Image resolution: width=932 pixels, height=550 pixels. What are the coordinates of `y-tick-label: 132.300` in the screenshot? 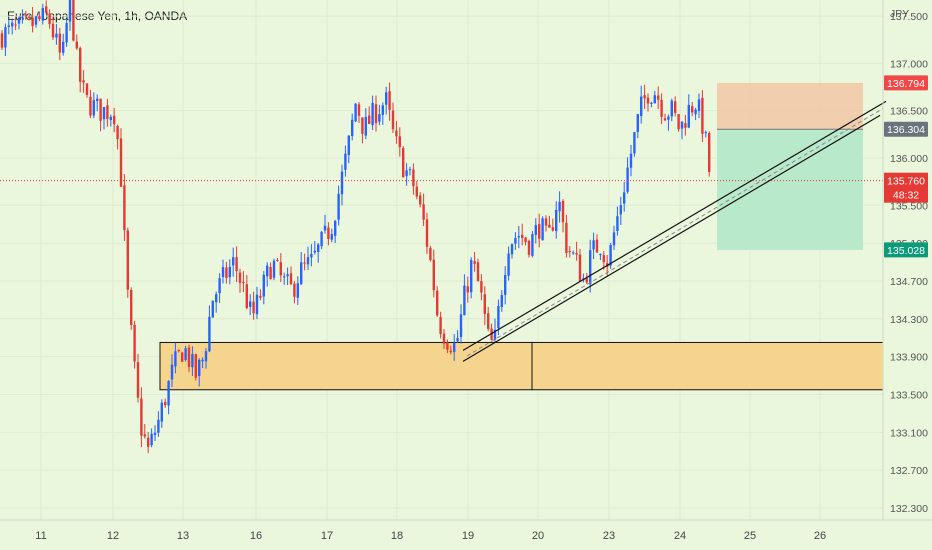 It's located at (909, 509).